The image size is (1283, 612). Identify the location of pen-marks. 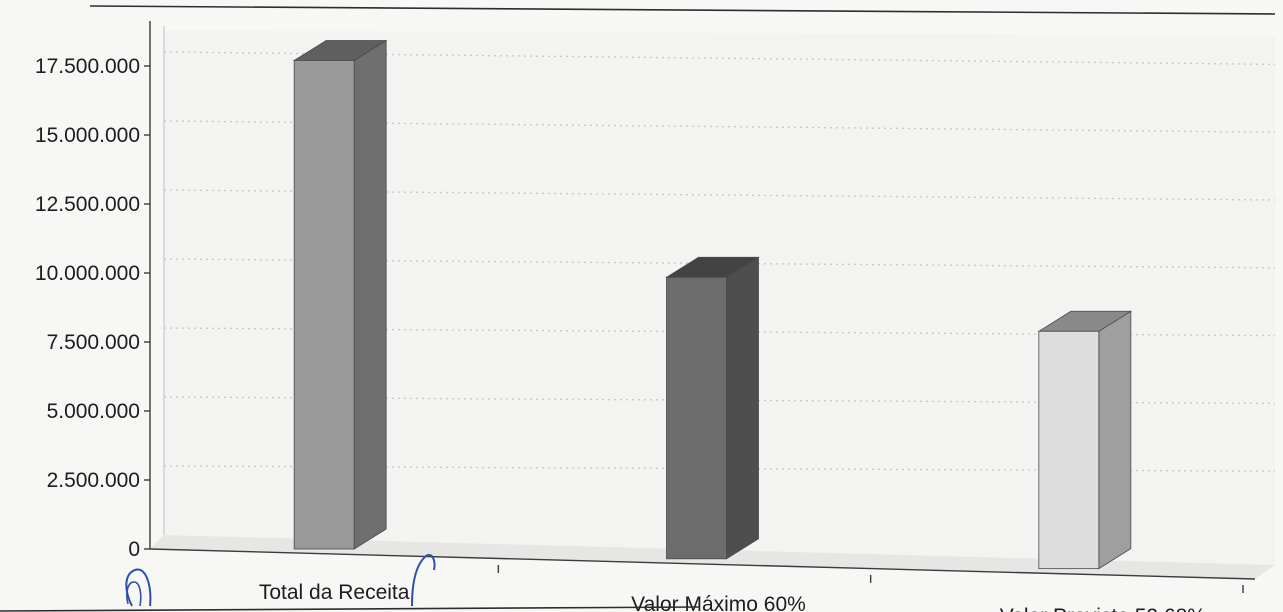
(350, 583).